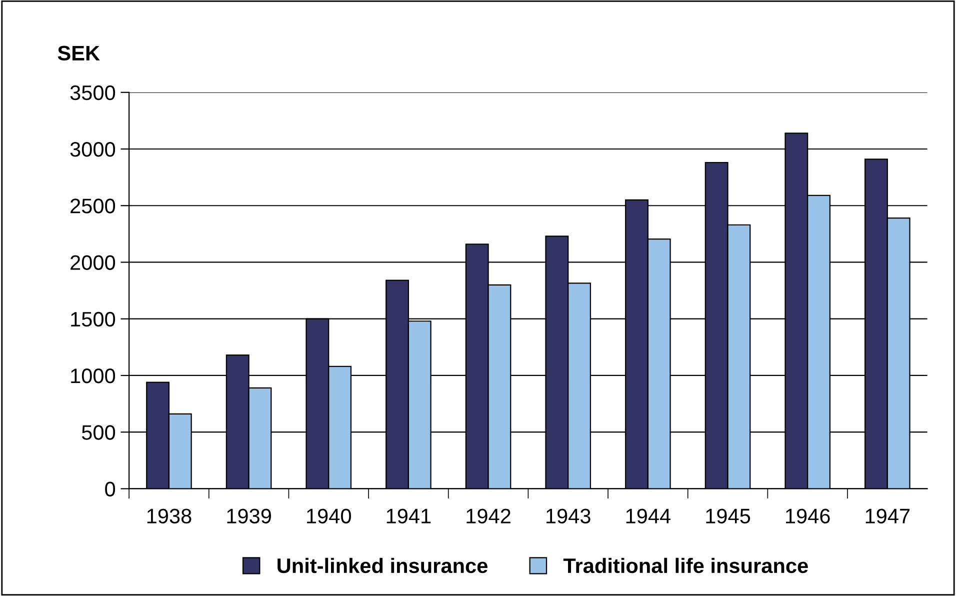  What do you see at coordinates (93, 376) in the screenshot?
I see `y-tick-label: 1000` at bounding box center [93, 376].